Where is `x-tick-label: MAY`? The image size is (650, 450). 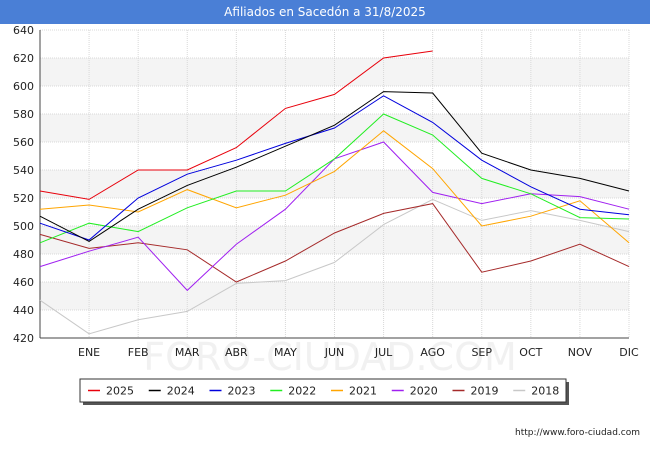 x-tick-label: MAY is located at coordinates (285, 352).